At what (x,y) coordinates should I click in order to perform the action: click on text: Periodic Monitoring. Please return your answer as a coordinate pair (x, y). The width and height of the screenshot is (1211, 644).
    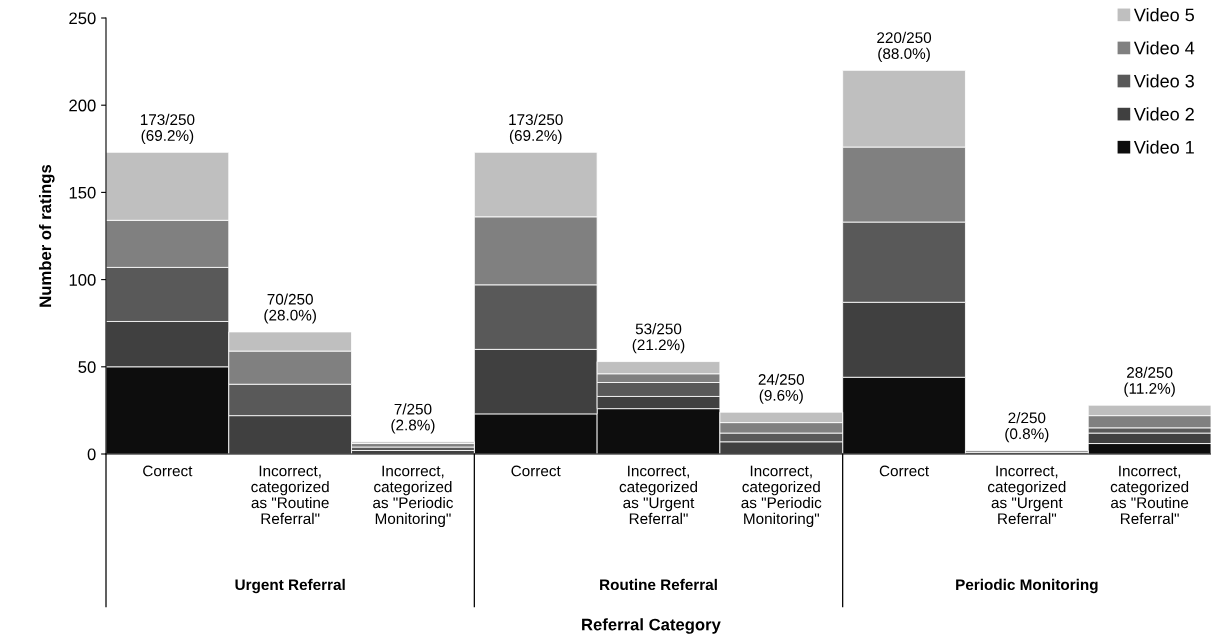
    Looking at the image, I should click on (1027, 586).